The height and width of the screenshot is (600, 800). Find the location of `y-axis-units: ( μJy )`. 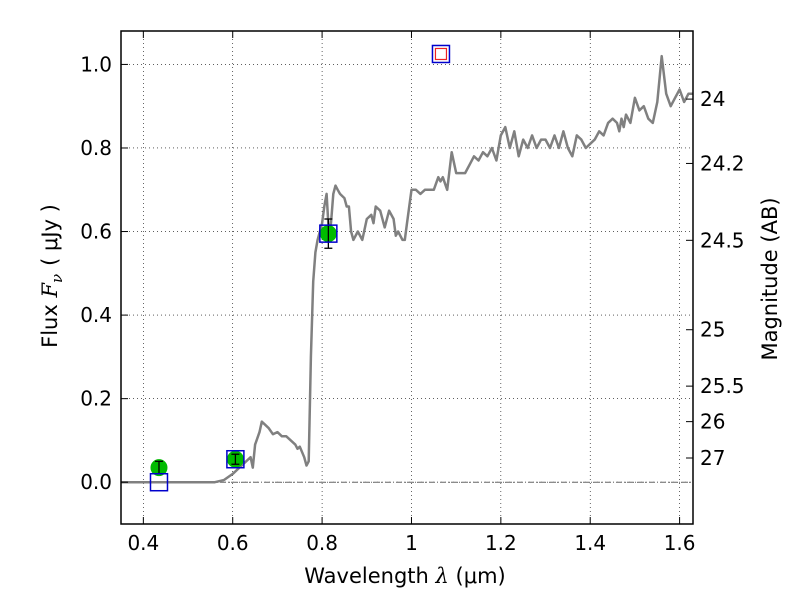

y-axis-units: ( μJy ) is located at coordinates (50, 235).